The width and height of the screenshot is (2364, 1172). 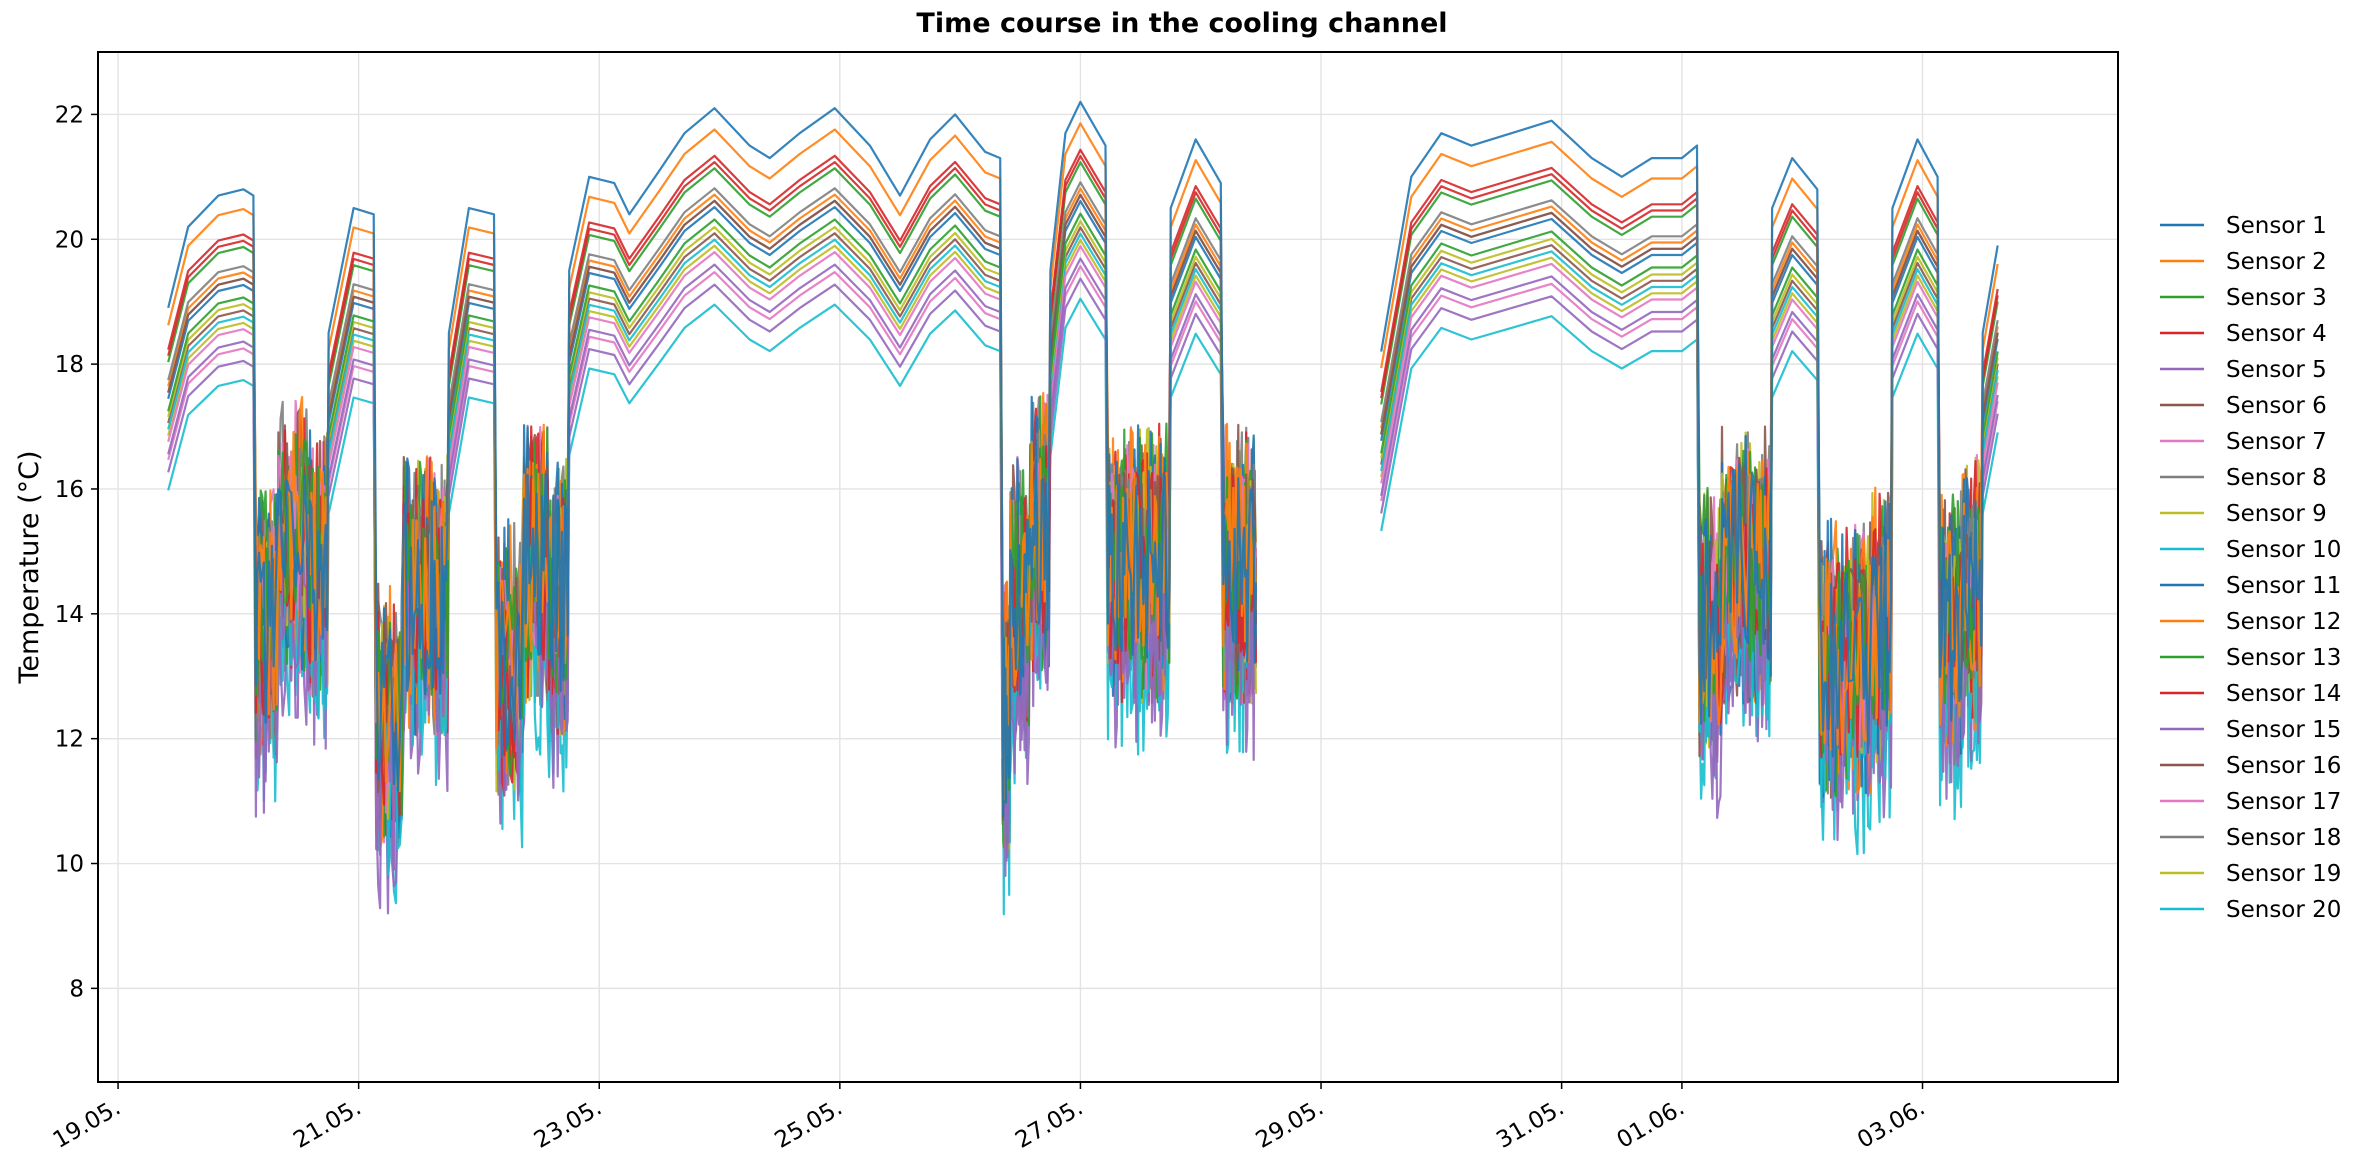 What do you see at coordinates (2276, 334) in the screenshot?
I see `legend-label: Sensor 4` at bounding box center [2276, 334].